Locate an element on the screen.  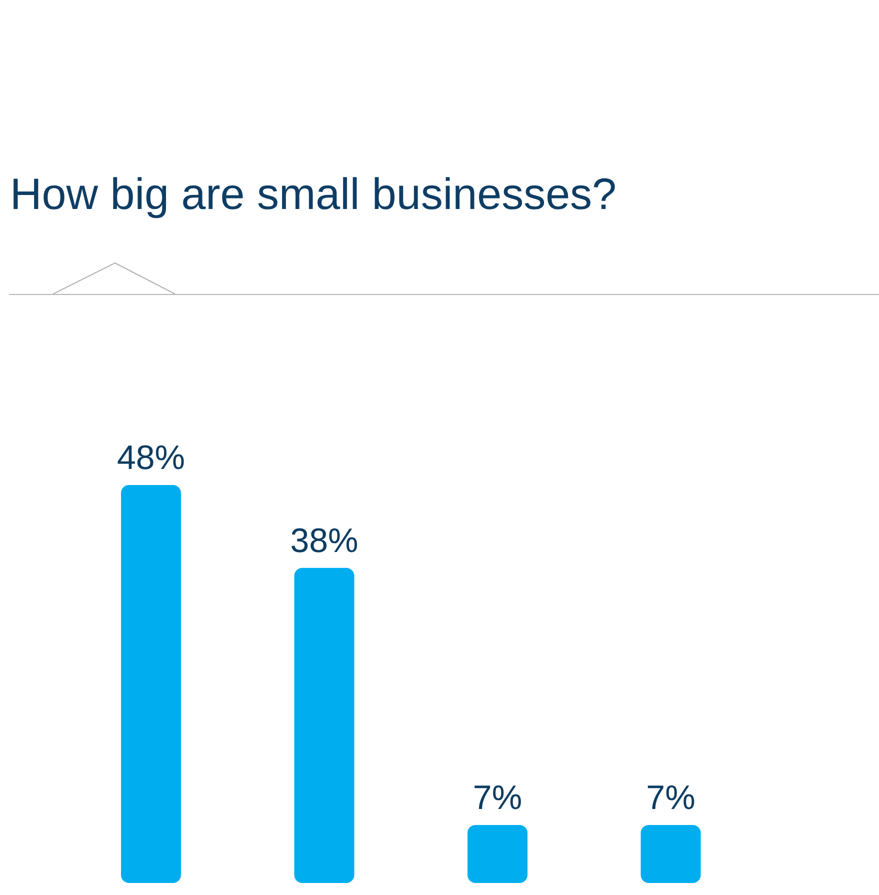
data-label: 38% is located at coordinates (324, 541).